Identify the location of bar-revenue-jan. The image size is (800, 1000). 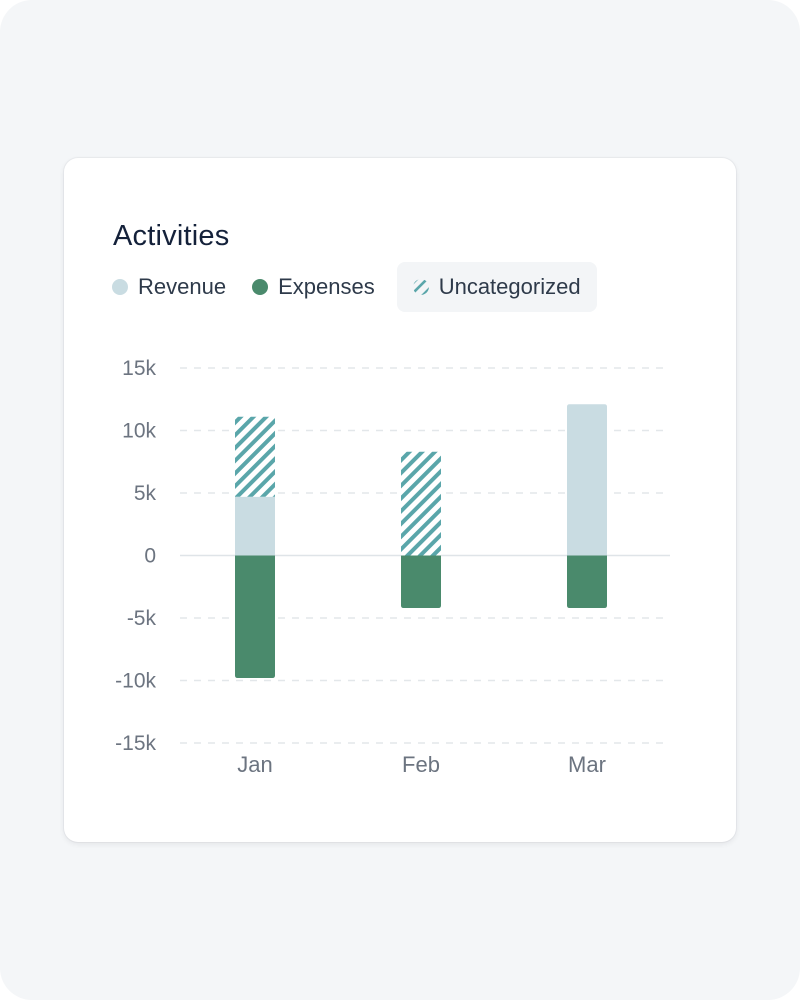
(255, 526).